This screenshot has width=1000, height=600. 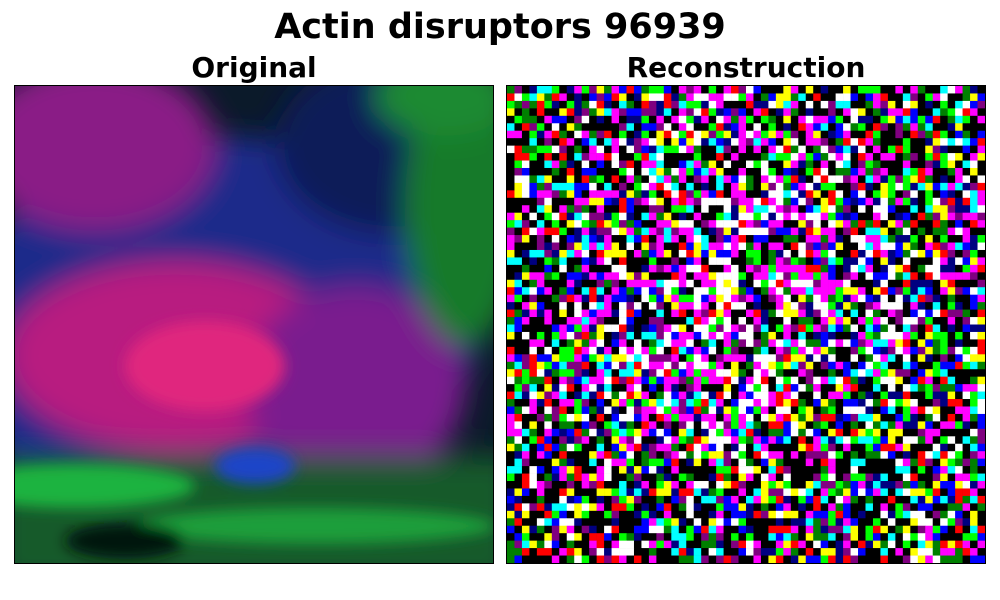 What do you see at coordinates (105, 486) in the screenshot?
I see `actin-band` at bounding box center [105, 486].